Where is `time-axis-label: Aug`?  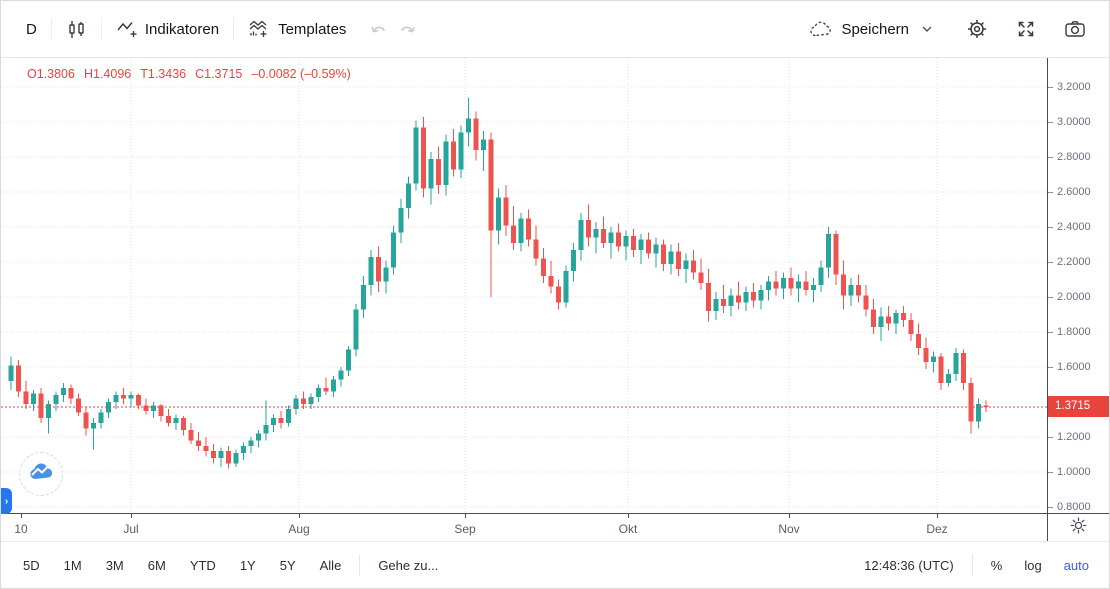 time-axis-label: Aug is located at coordinates (299, 529).